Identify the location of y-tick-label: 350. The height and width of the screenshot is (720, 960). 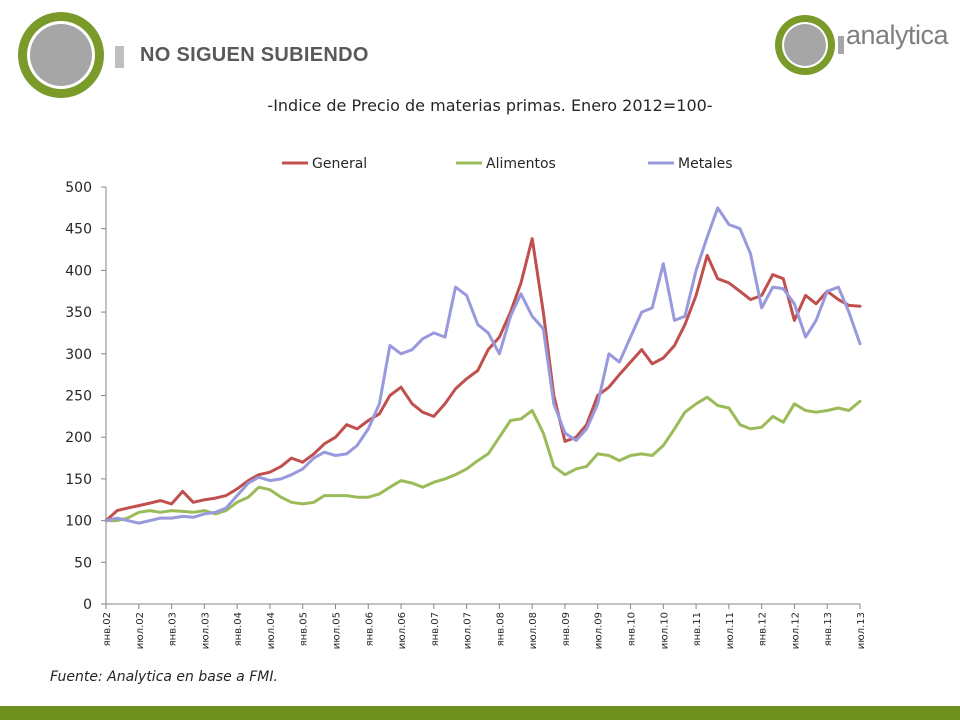
(78, 313).